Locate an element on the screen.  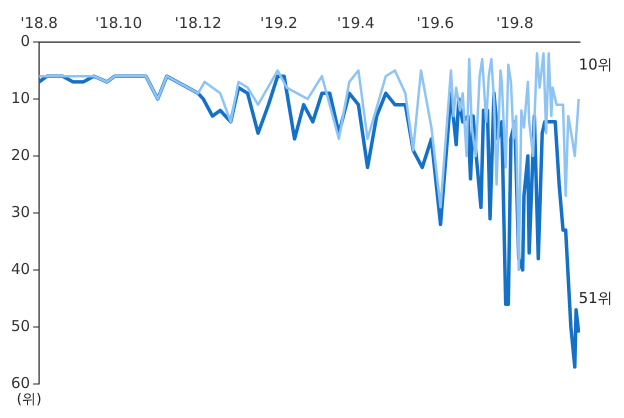
y-axis-title: (위) is located at coordinates (29, 400).